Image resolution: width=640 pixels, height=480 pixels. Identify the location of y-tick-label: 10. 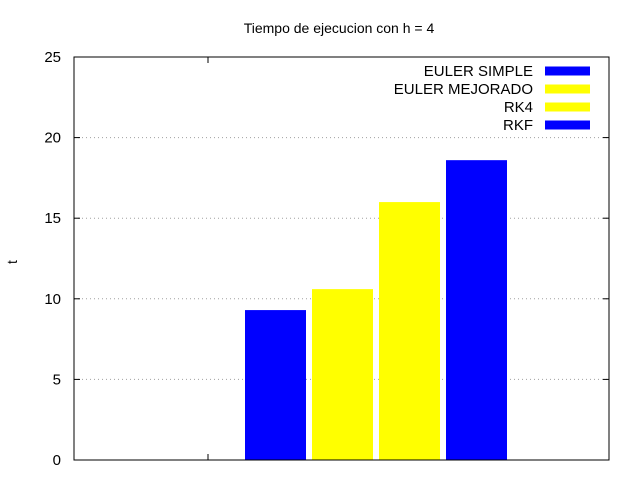
(52, 299).